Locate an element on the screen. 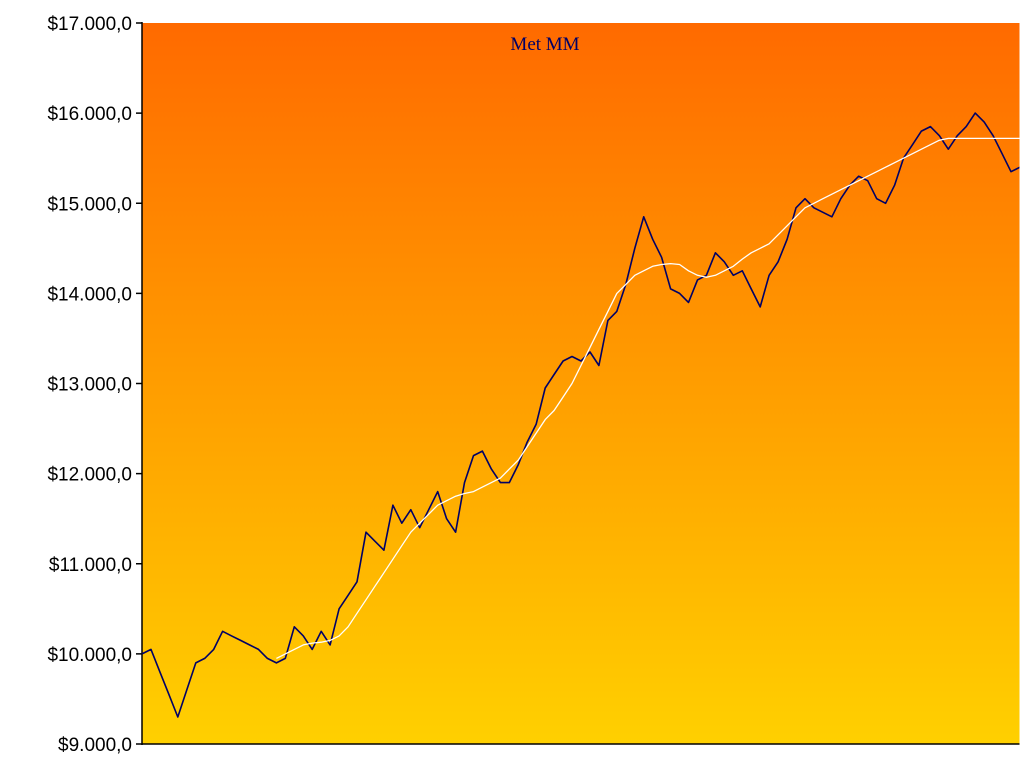 The image size is (1024, 768). y-tick-label: $10.000,0 is located at coordinates (89, 655).